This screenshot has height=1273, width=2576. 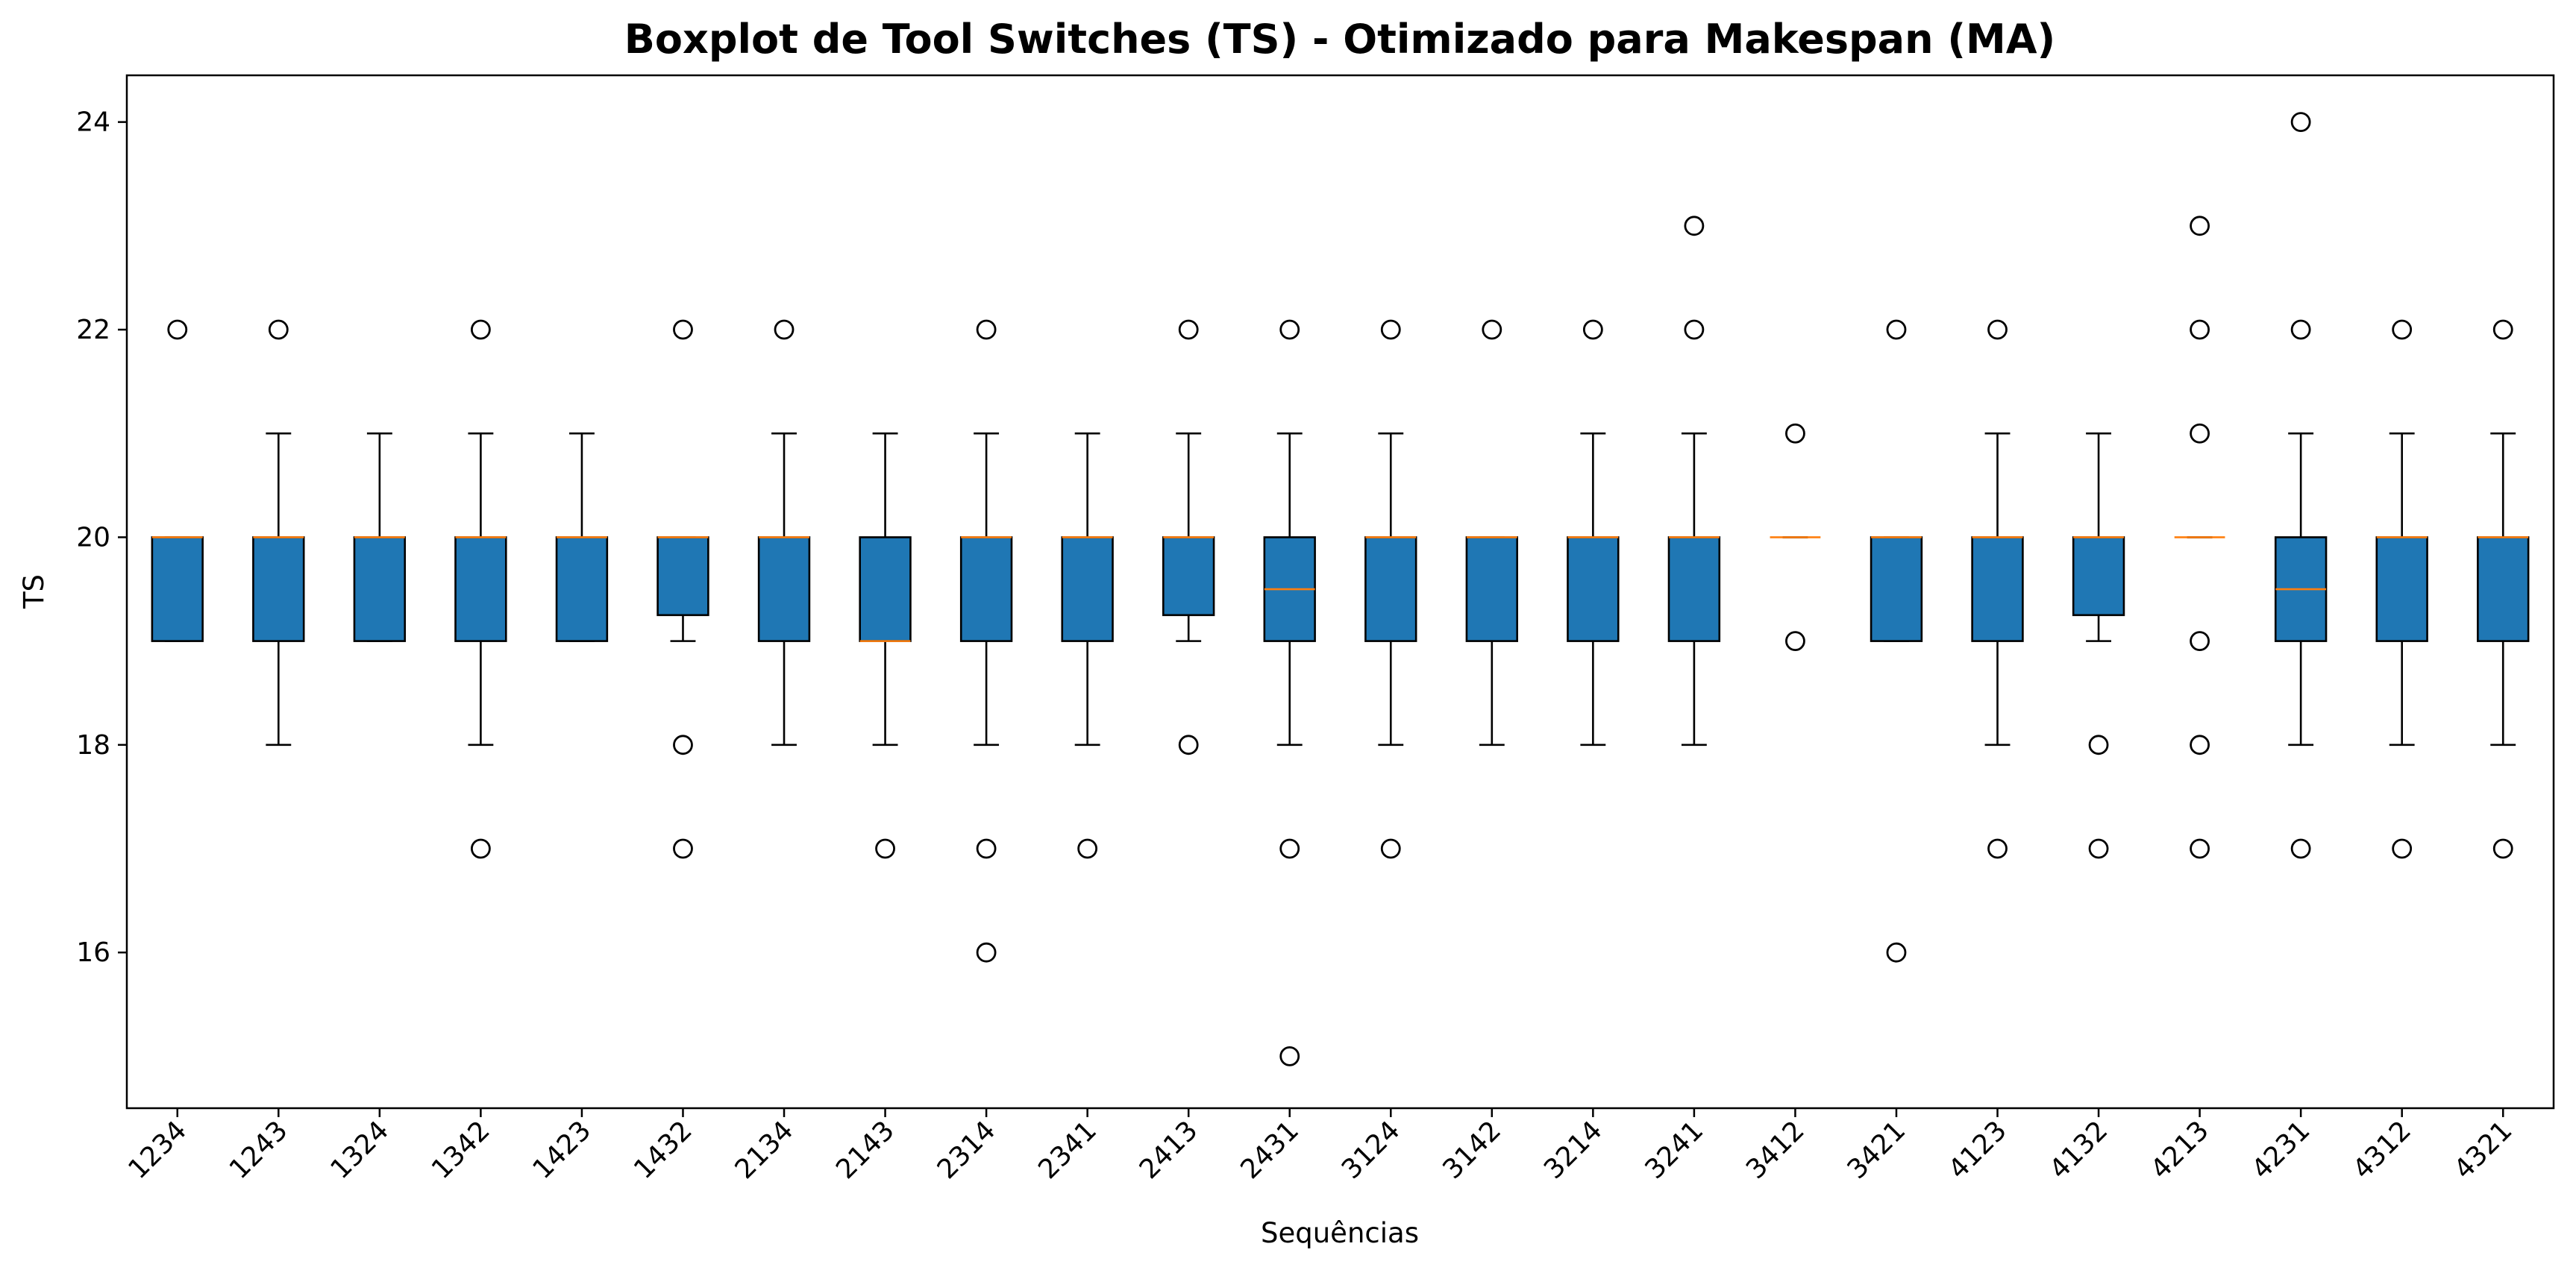 What do you see at coordinates (93, 330) in the screenshot?
I see `y-tick-label: 22` at bounding box center [93, 330].